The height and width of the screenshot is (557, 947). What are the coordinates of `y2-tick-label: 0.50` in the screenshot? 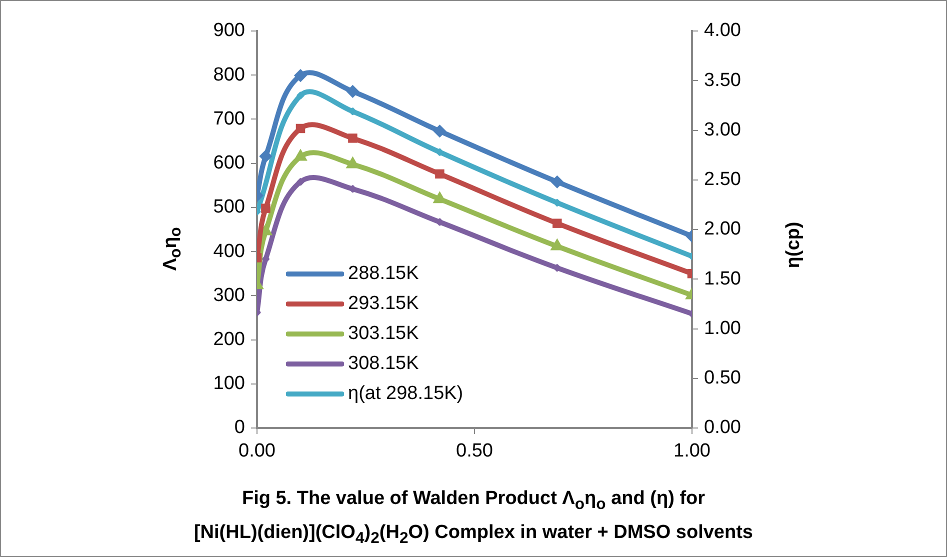 It's located at (722, 378).